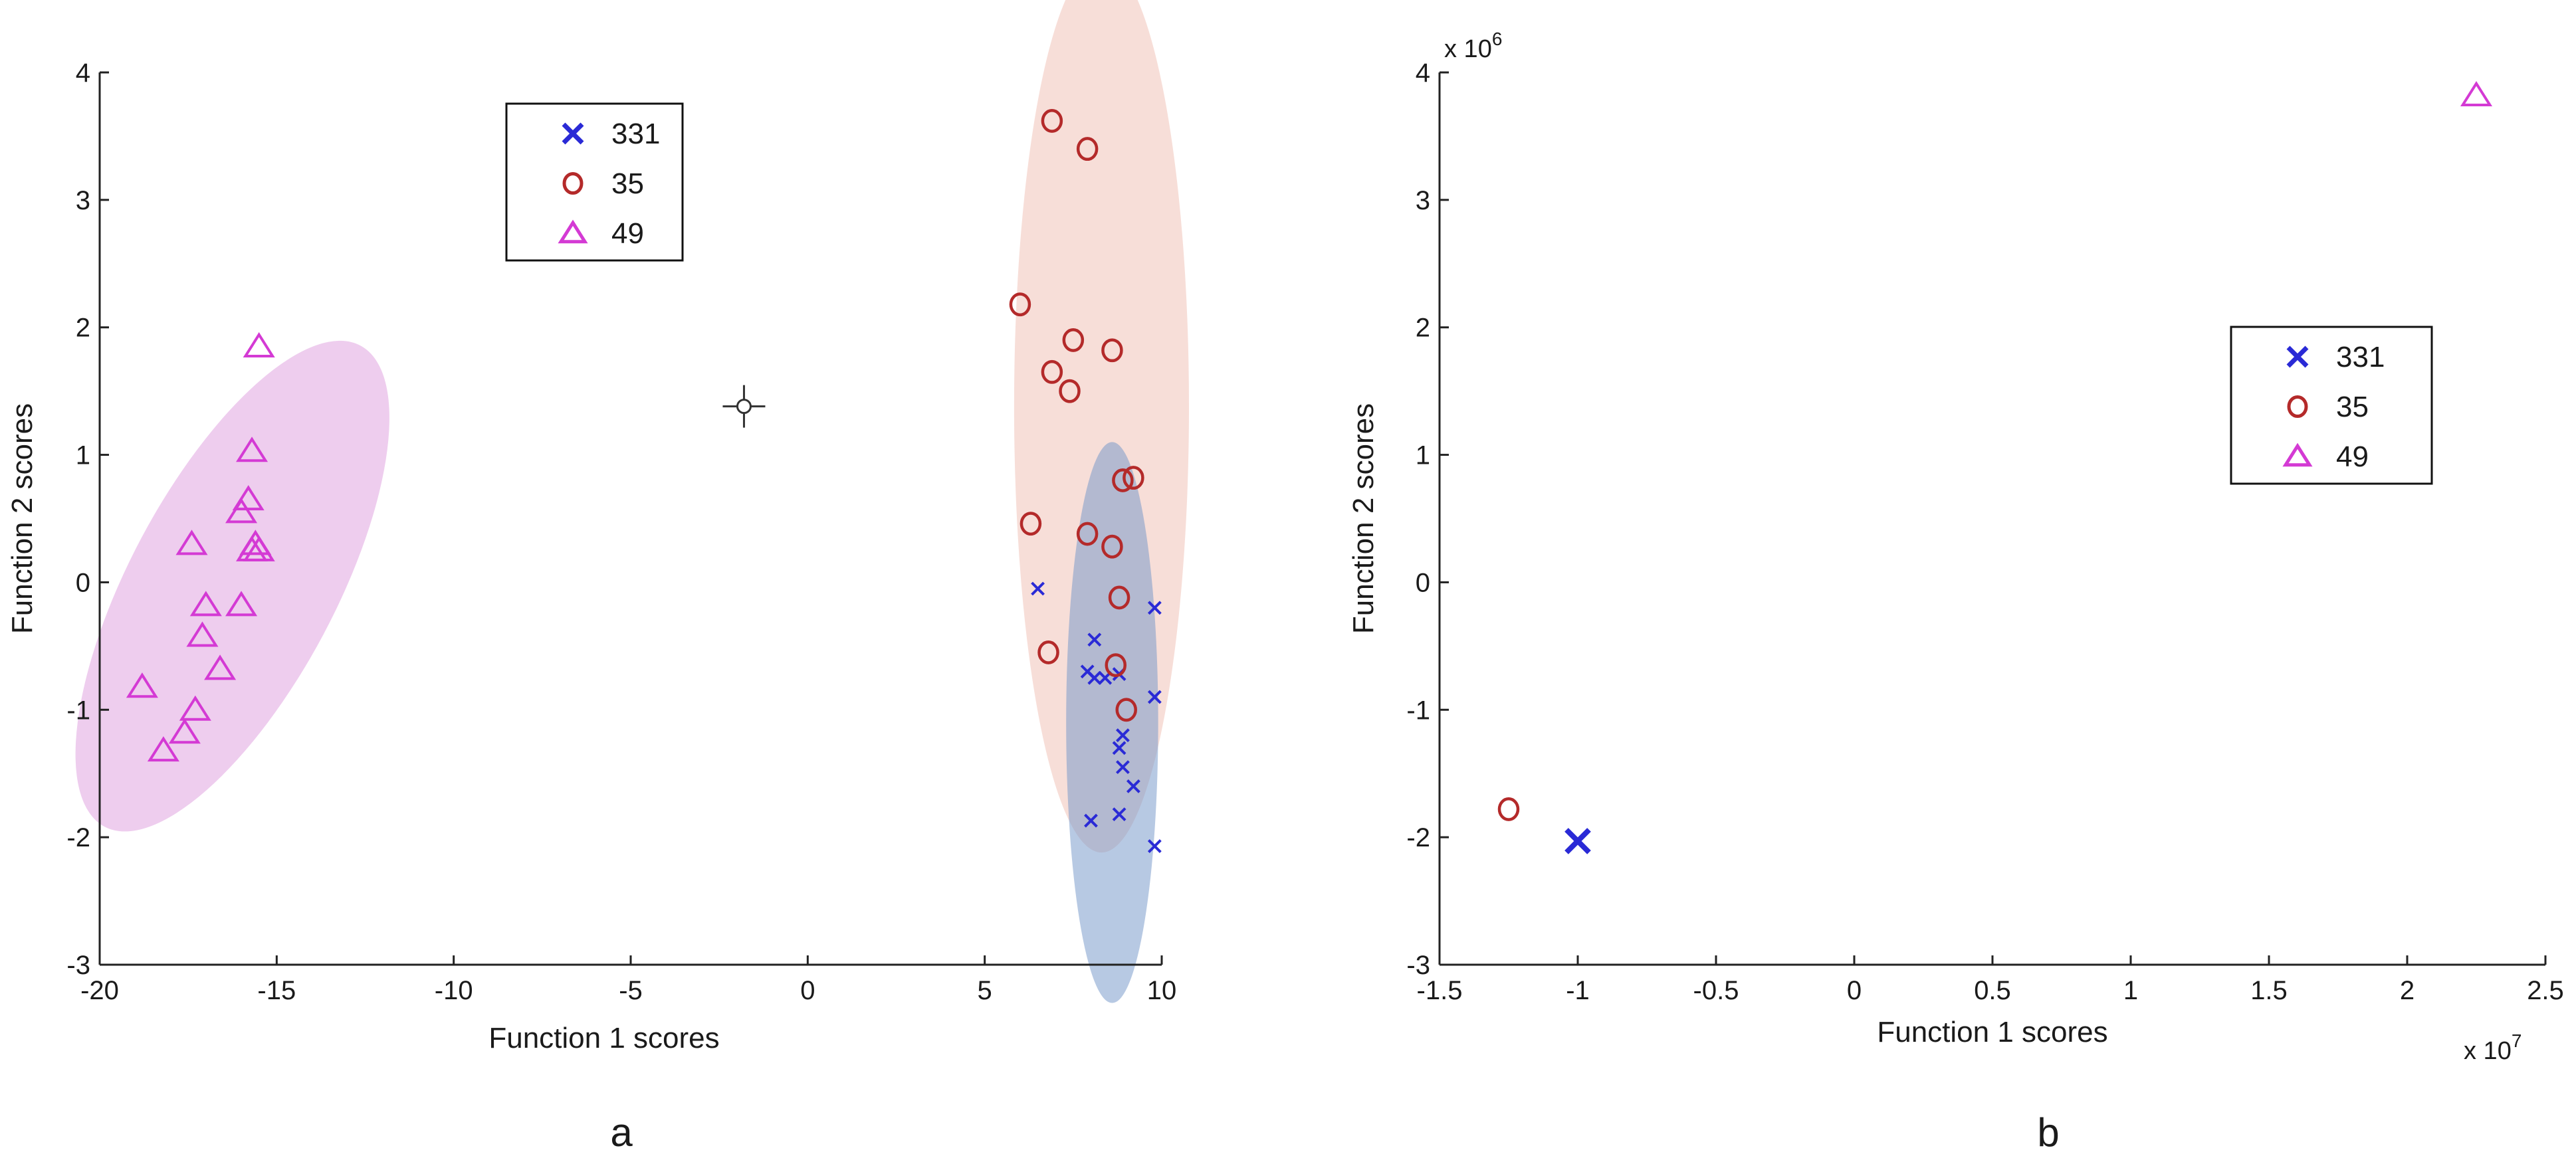 The height and width of the screenshot is (1170, 2576). I want to click on crosshair-center, so click(744, 407).